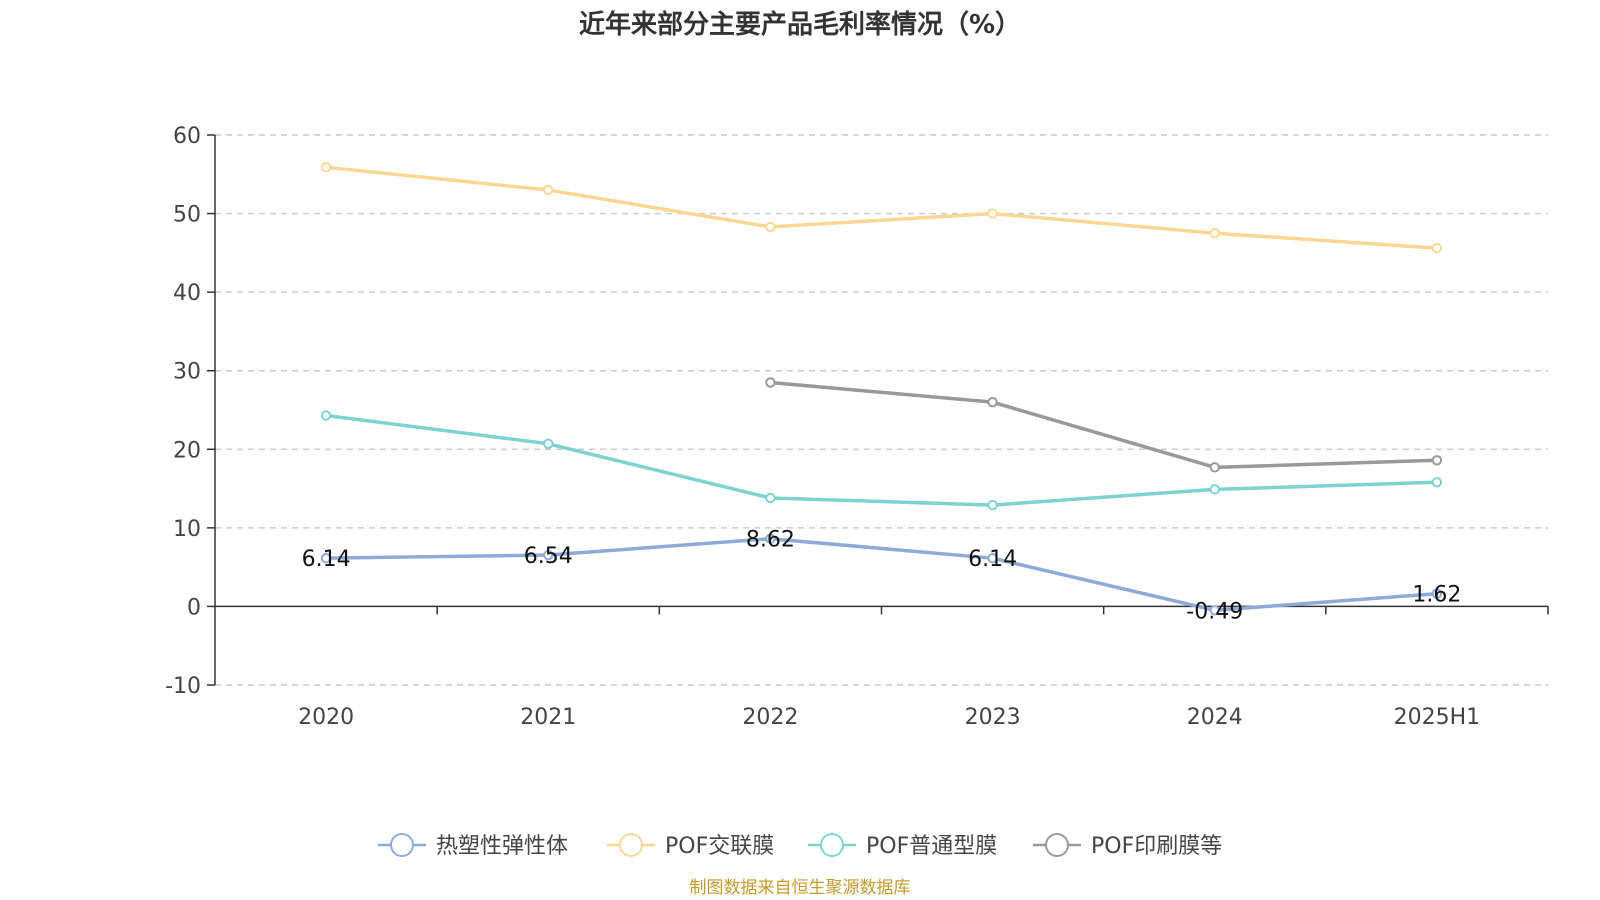 The image size is (1600, 900). I want to click on data-label: 8.62, so click(770, 540).